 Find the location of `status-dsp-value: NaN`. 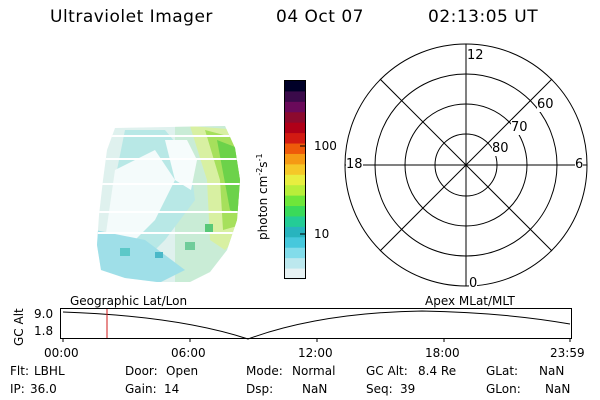

status-dsp-value: NaN is located at coordinates (315, 389).